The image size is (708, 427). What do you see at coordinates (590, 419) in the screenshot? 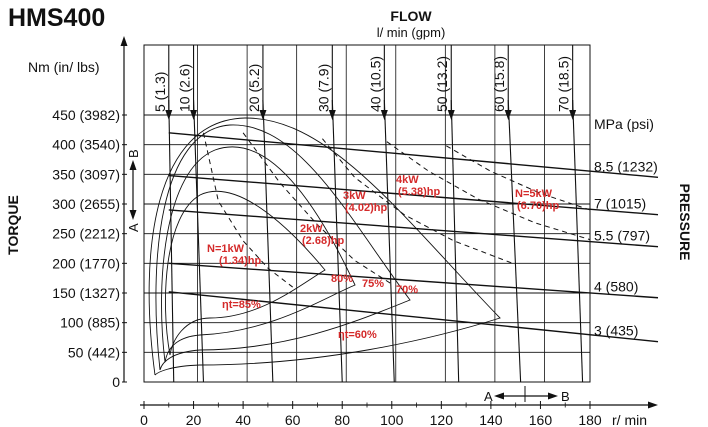
I see `x-tick-label: 180` at bounding box center [590, 419].